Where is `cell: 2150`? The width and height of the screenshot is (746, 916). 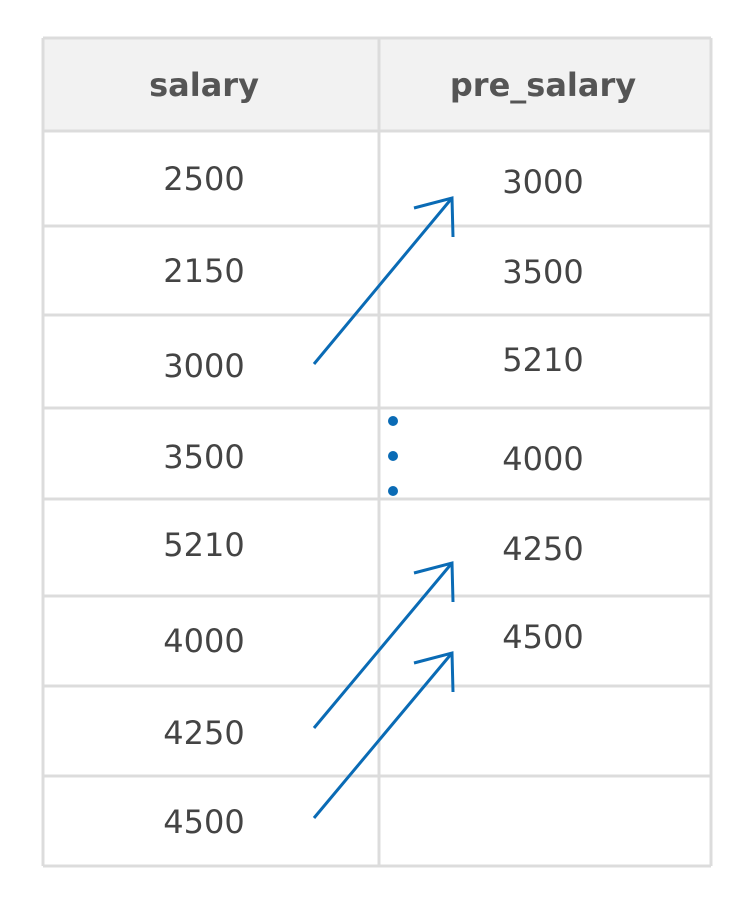 cell: 2150 is located at coordinates (203, 271).